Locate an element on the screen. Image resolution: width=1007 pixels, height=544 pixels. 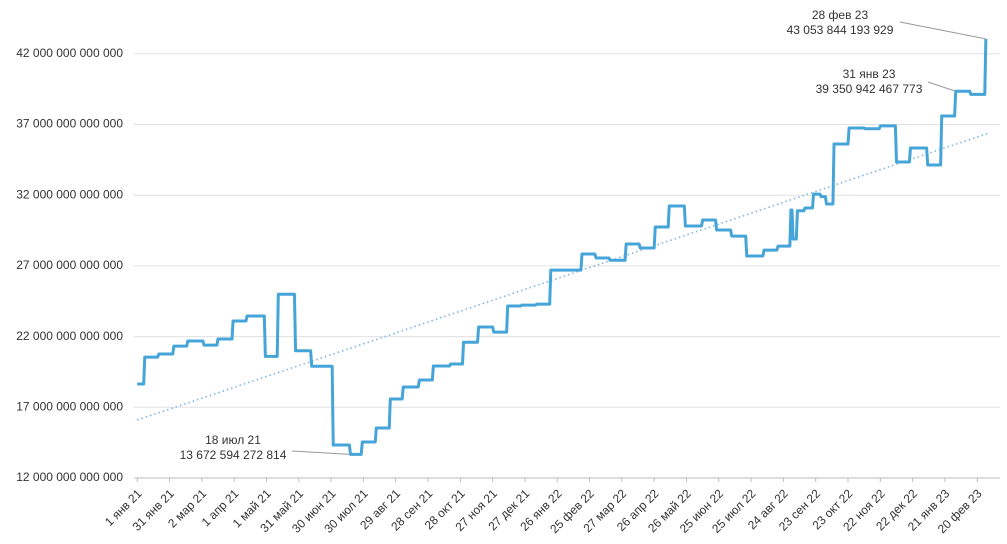
annotation-date: 31 янв 23 is located at coordinates (869, 74).